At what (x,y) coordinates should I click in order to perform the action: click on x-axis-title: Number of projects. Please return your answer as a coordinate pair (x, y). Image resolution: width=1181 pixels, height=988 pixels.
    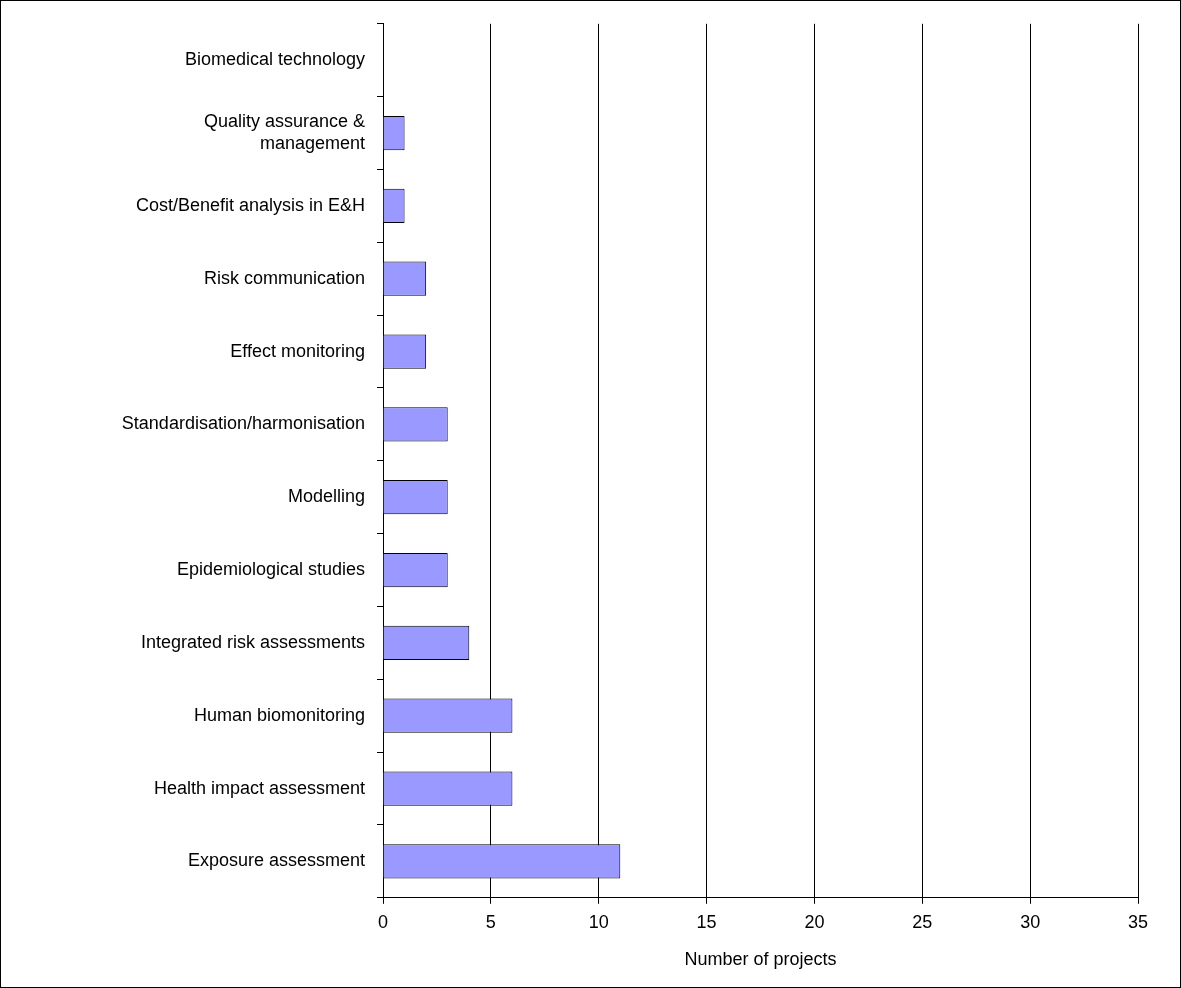
    Looking at the image, I should click on (760, 959).